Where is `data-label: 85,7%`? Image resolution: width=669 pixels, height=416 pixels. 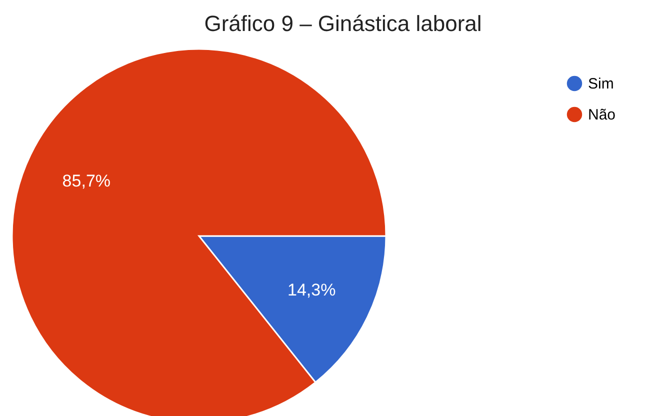
data-label: 85,7% is located at coordinates (86, 181).